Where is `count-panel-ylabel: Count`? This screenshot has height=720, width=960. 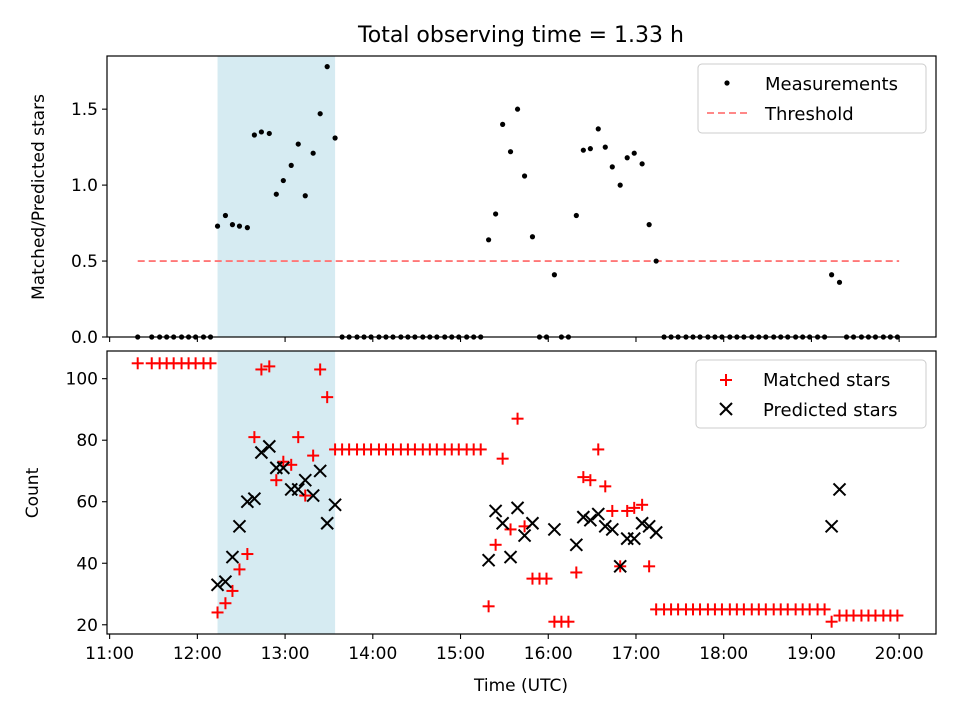
count-panel-ylabel: Count is located at coordinates (33, 492).